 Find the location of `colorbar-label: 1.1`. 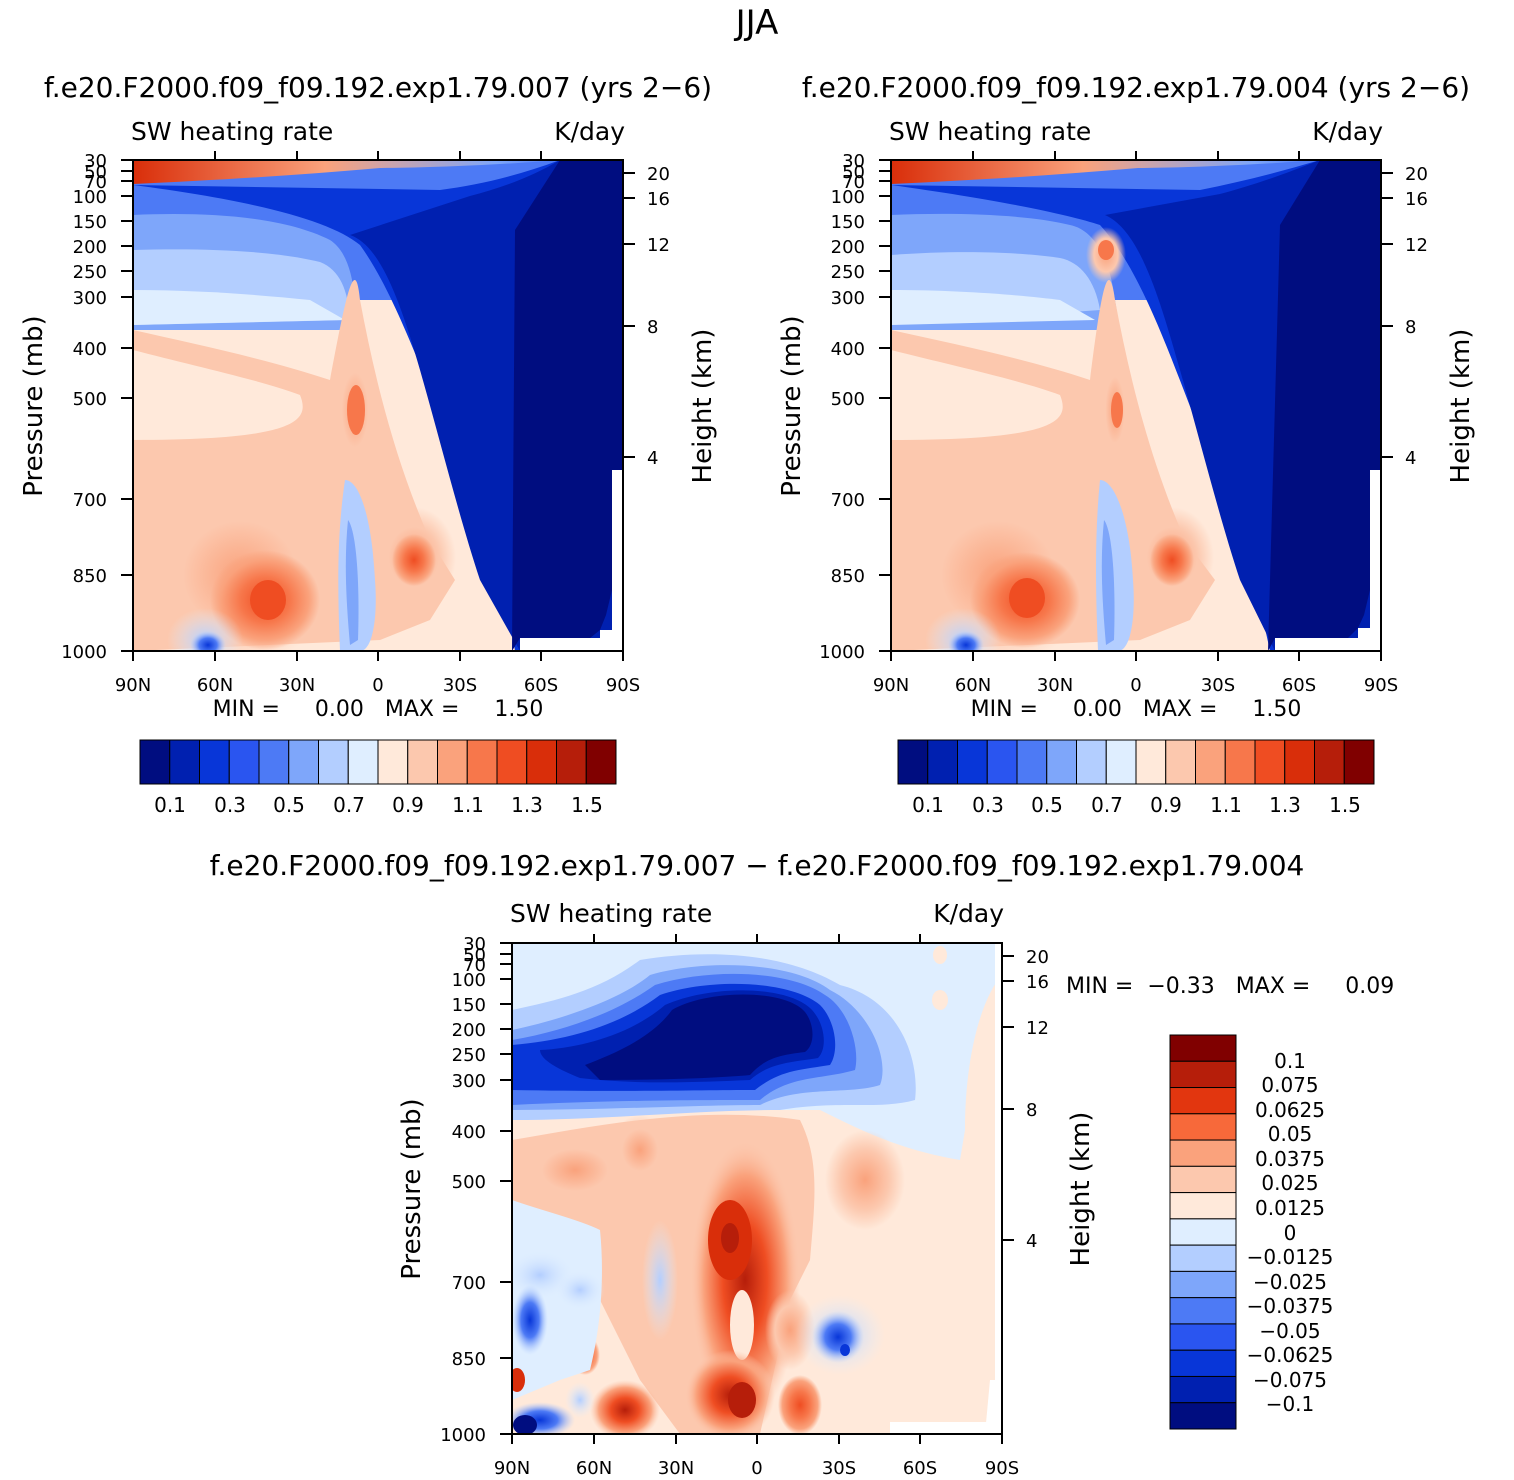

colorbar-label: 1.1 is located at coordinates (468, 805).